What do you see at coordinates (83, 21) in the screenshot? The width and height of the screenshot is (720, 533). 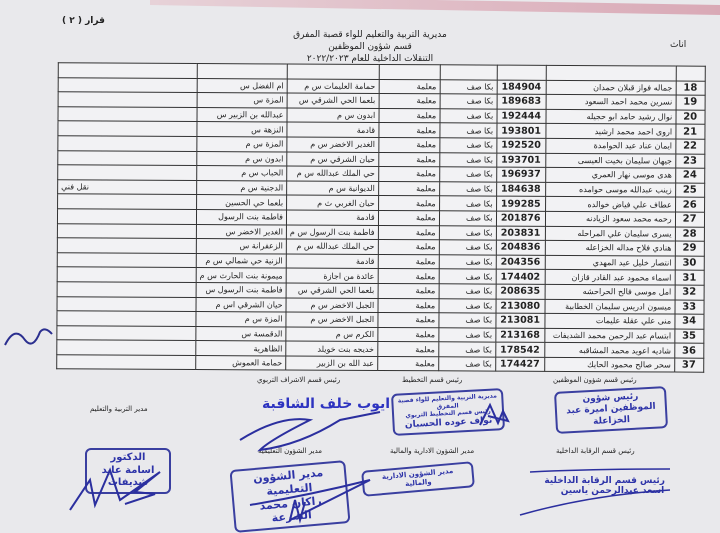 I see `decision-number: قرار ( ٢ )` at bounding box center [83, 21].